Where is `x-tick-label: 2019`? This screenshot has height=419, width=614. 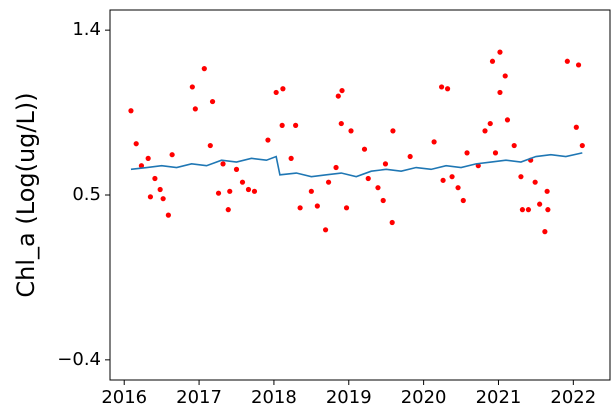 x-tick-label: 2019 is located at coordinates (349, 397).